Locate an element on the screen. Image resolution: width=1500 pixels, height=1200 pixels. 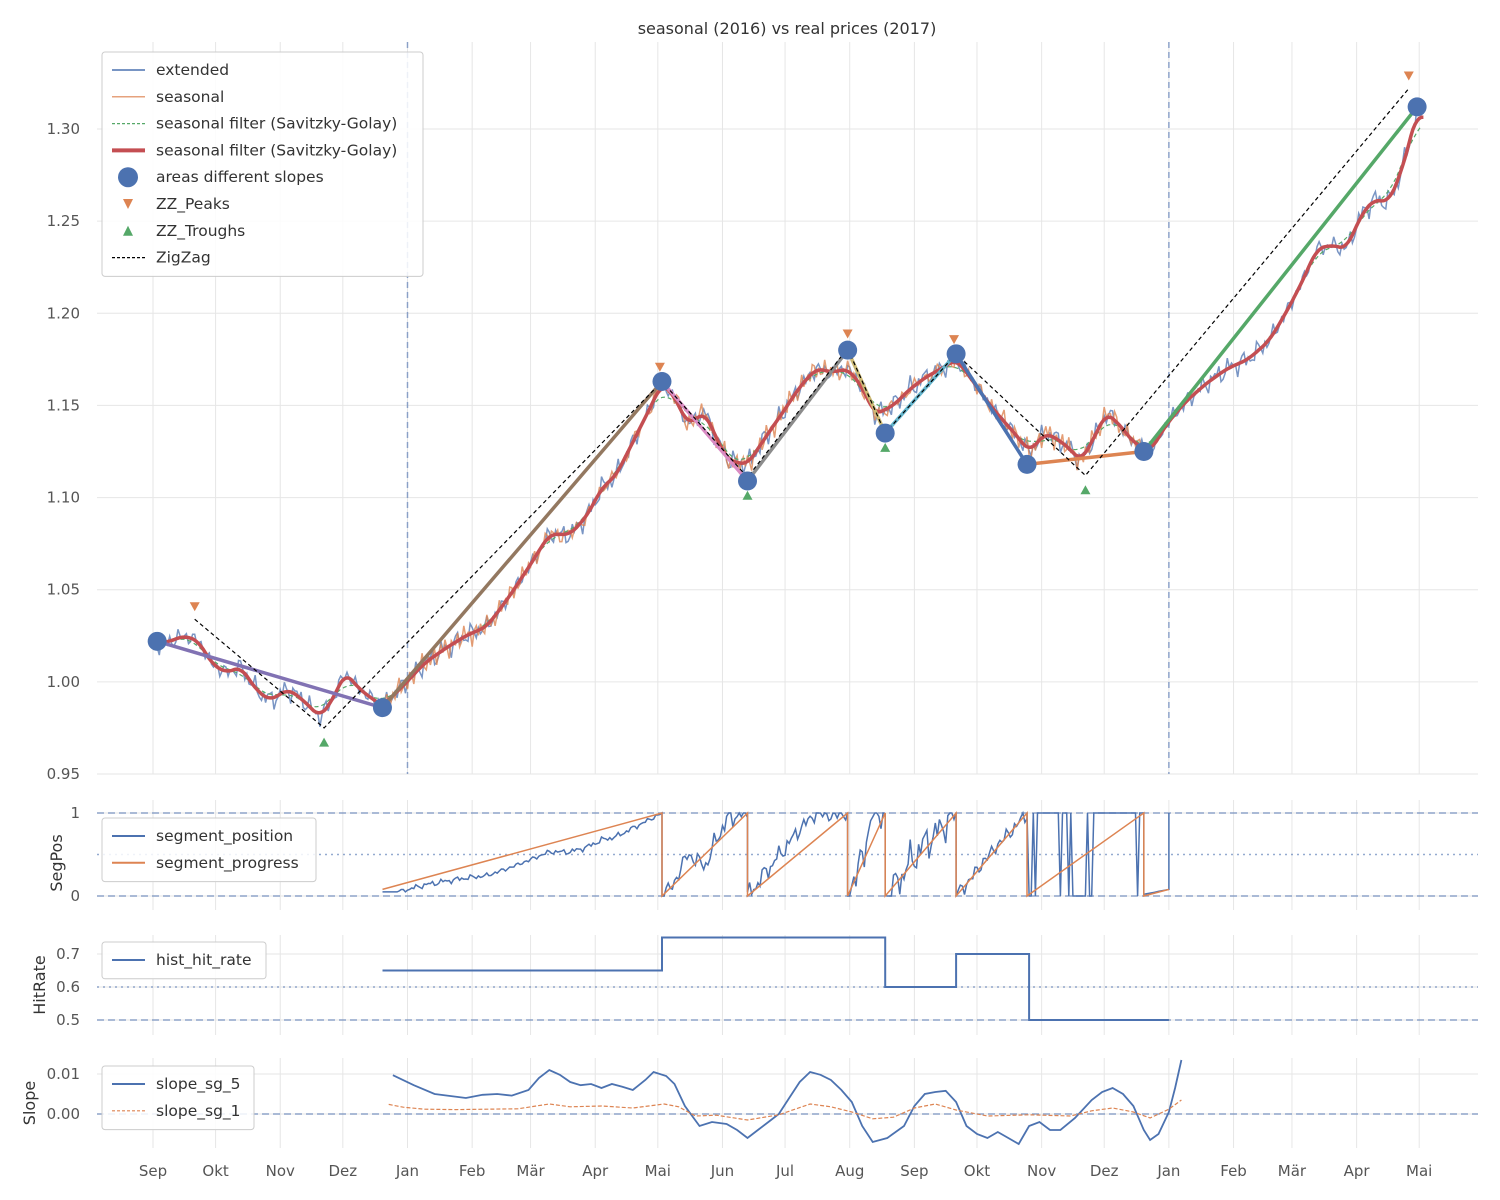
y-axis-label: SegPos is located at coordinates (56, 862).